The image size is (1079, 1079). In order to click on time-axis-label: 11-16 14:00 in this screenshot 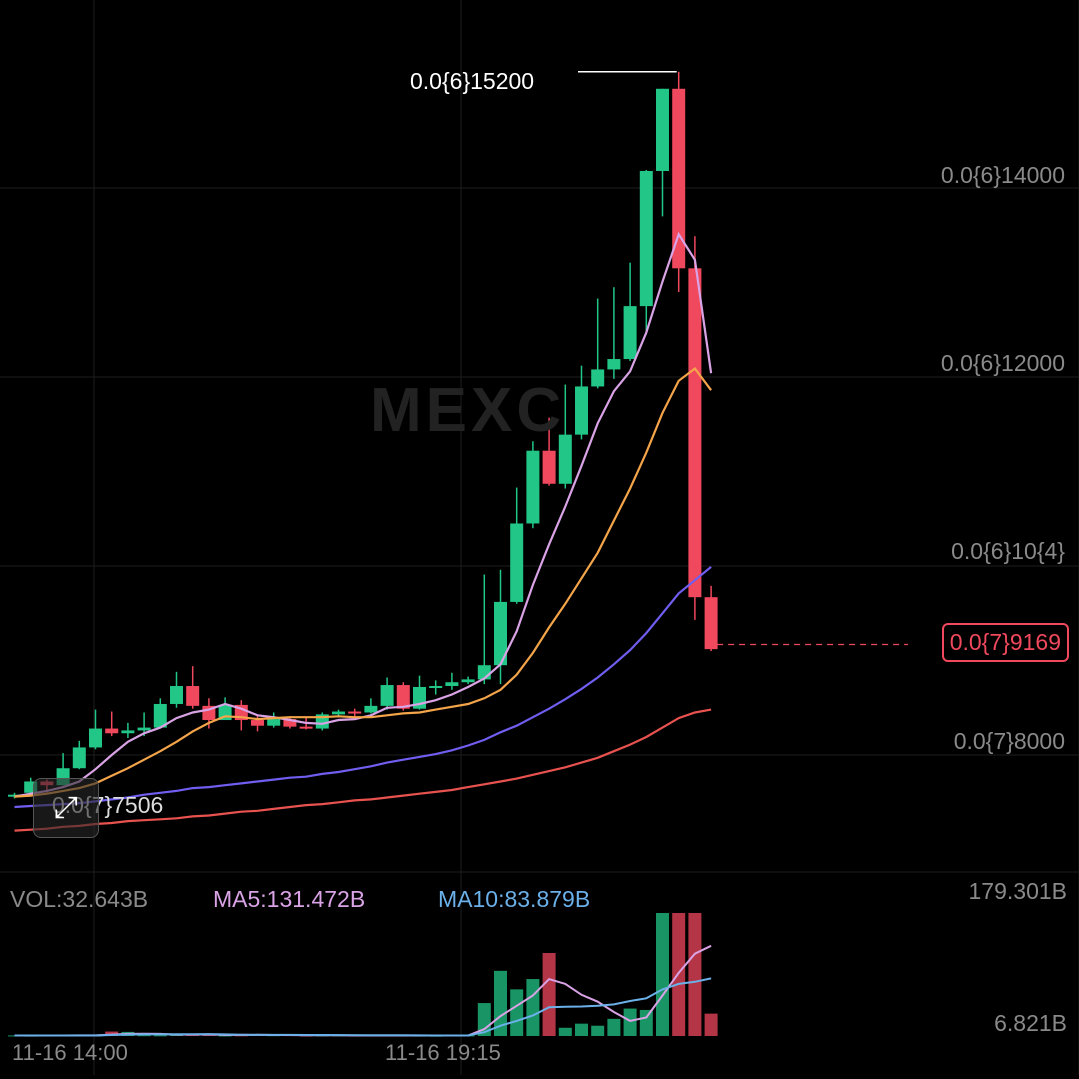, I will do `click(70, 1052)`.